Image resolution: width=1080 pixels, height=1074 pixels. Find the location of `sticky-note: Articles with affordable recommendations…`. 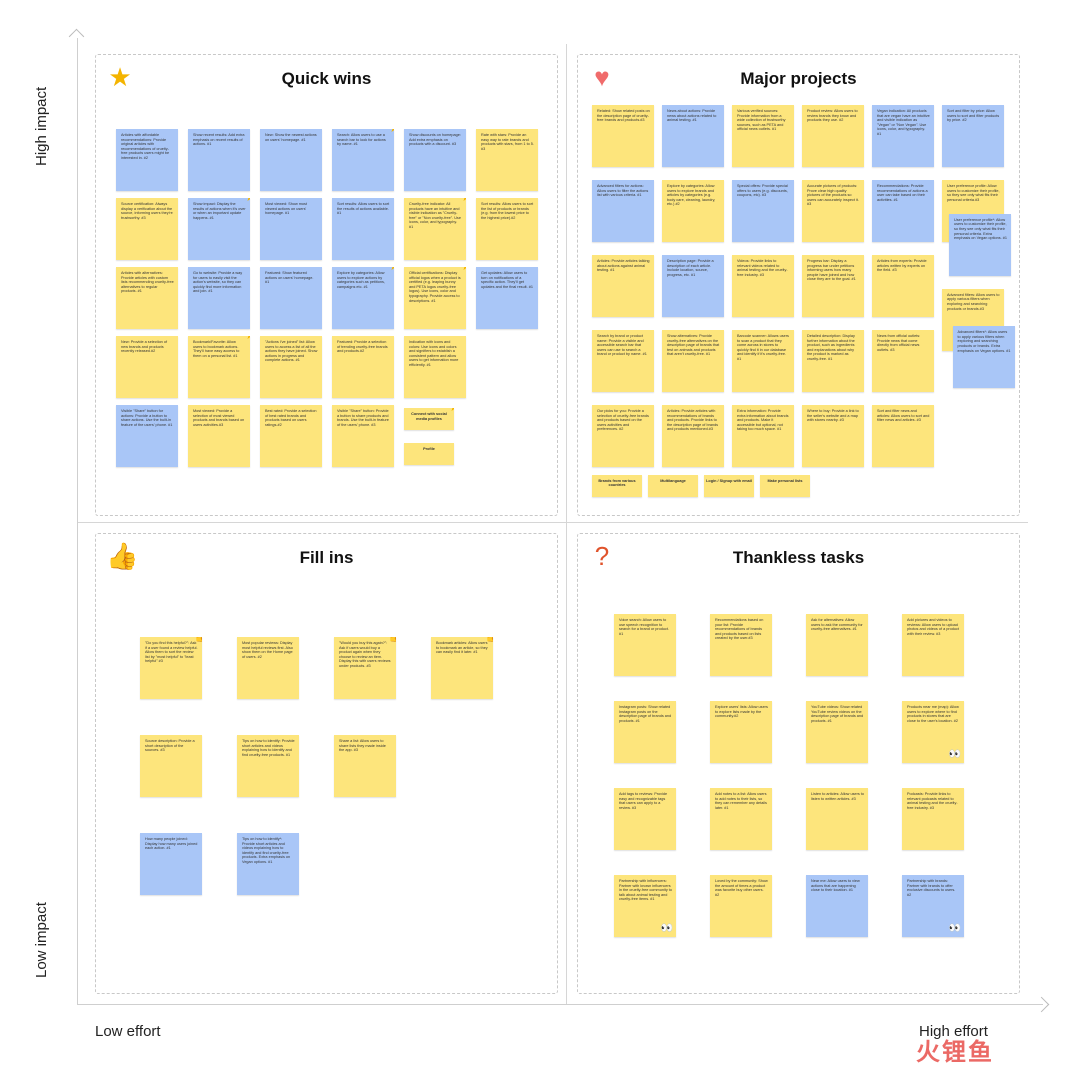

sticky-note: Articles with affordable recommendations… is located at coordinates (147, 160).